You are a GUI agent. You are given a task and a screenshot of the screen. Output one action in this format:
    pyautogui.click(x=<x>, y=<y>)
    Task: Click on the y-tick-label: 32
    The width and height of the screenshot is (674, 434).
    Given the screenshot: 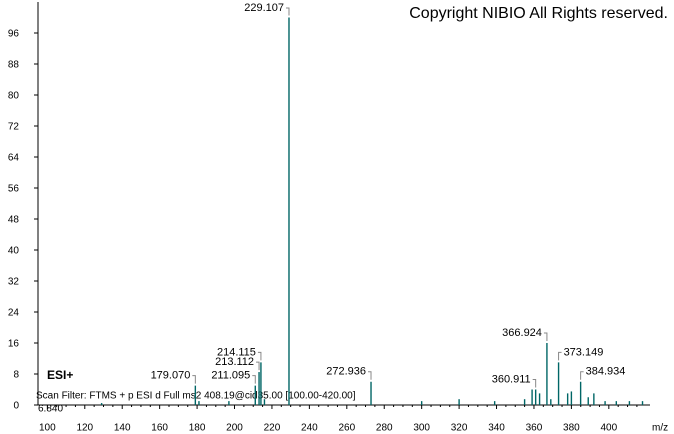 What is the action you would take?
    pyautogui.click(x=14, y=282)
    